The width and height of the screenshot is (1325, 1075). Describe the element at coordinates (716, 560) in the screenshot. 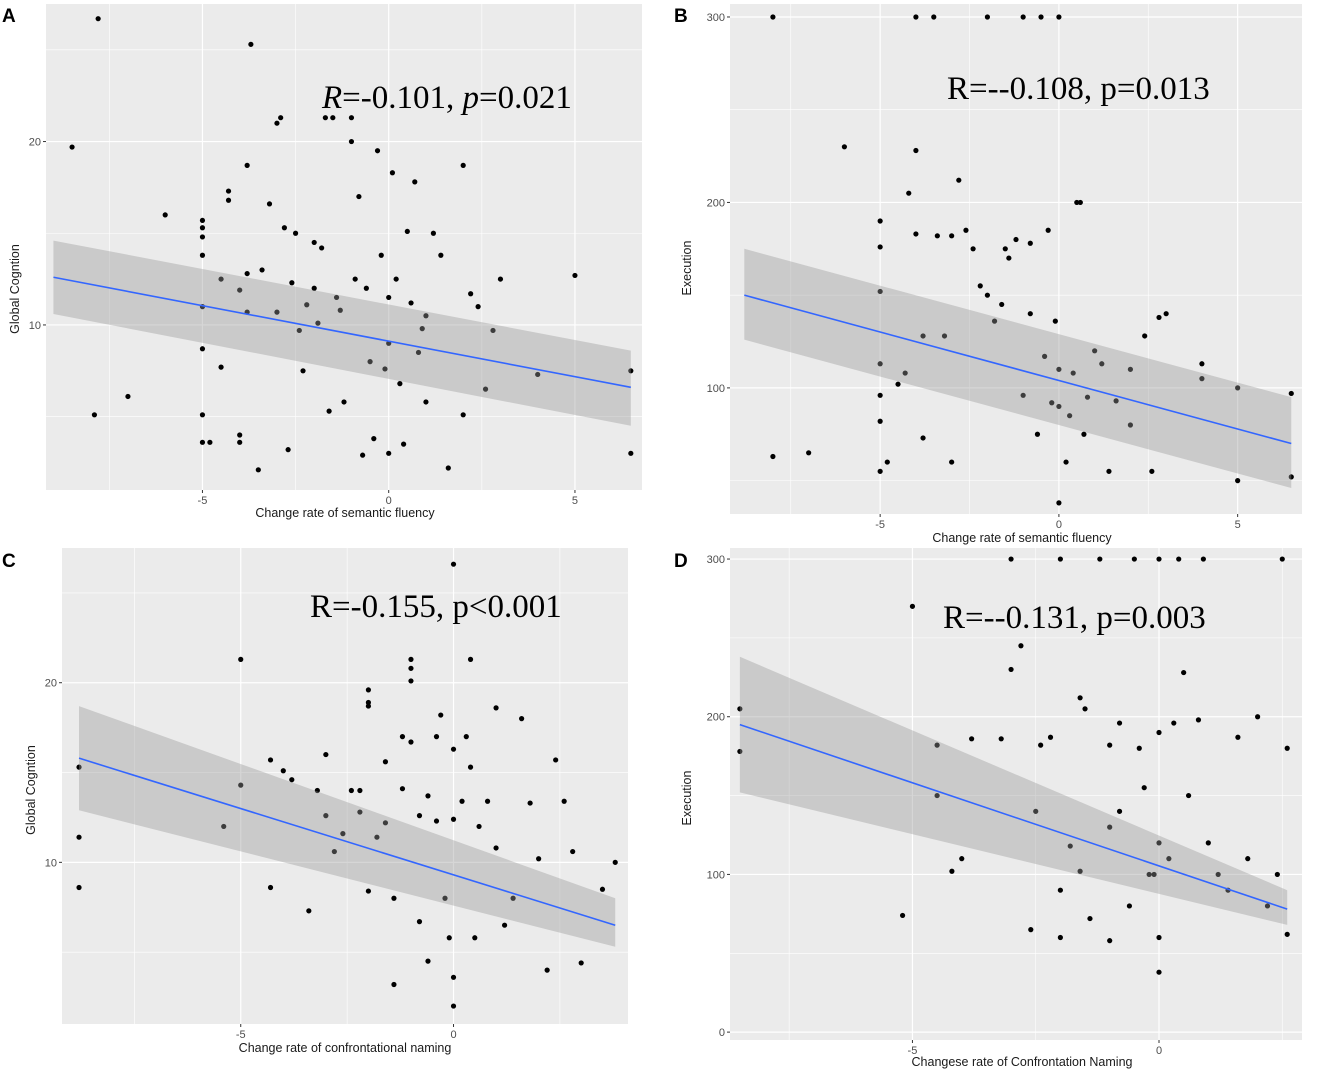

I see `y-tick-label: 300` at that location.